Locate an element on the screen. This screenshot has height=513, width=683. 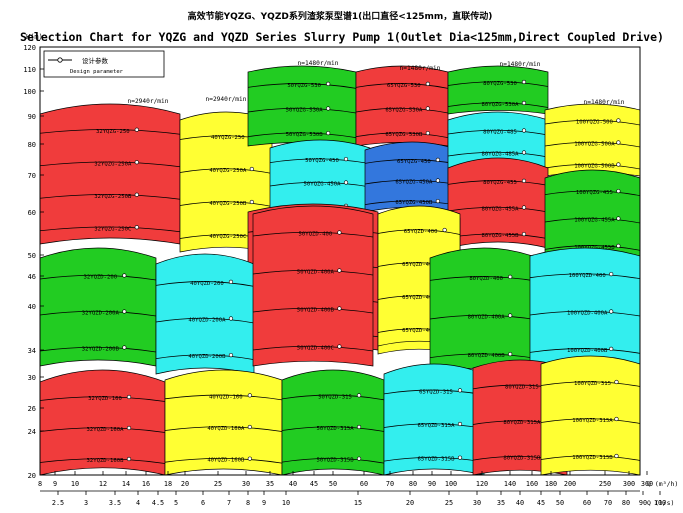
zone-label: 100YQZG-500B is located at coordinates (594, 167).